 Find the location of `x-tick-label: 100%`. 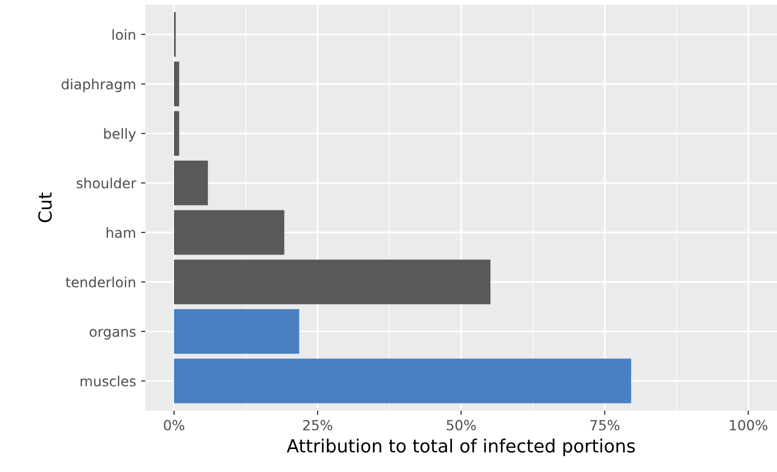

x-tick-label: 100% is located at coordinates (749, 425).